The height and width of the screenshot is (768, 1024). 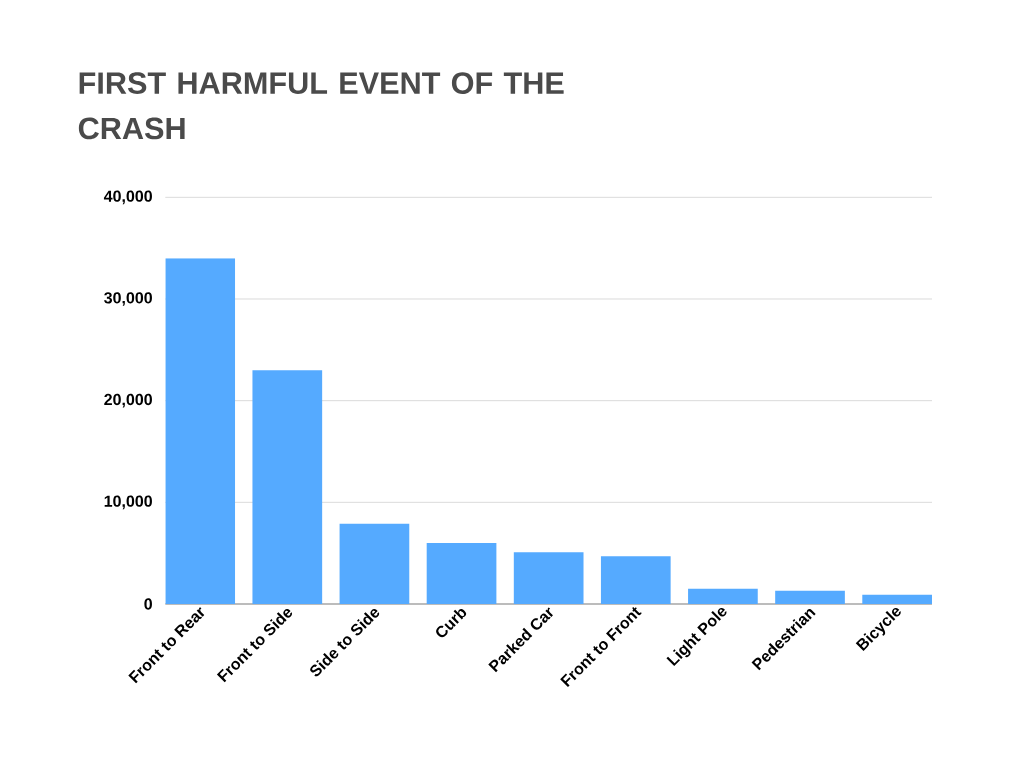 What do you see at coordinates (148, 604) in the screenshot?
I see `y-tick-label: 0` at bounding box center [148, 604].